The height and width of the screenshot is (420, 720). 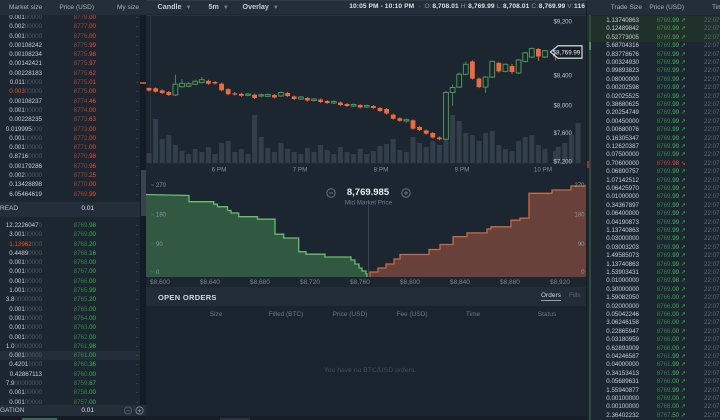 I want to click on svg-text: $8,680, so click(x=260, y=282).